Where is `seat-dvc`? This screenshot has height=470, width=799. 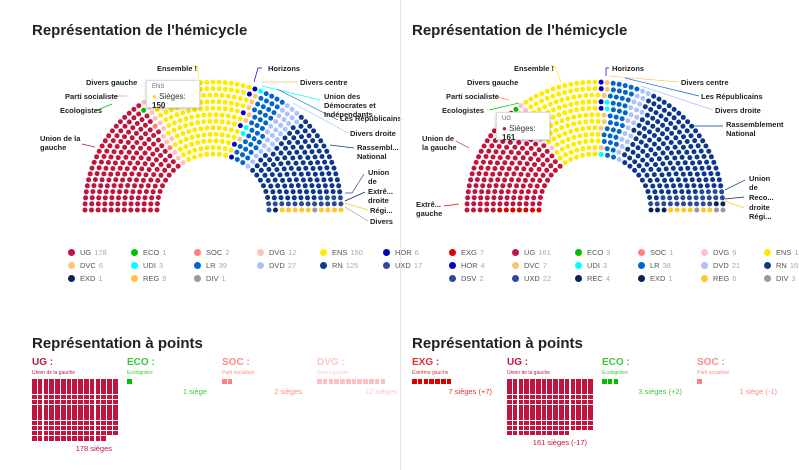 seat-dvc is located at coordinates (249, 108).